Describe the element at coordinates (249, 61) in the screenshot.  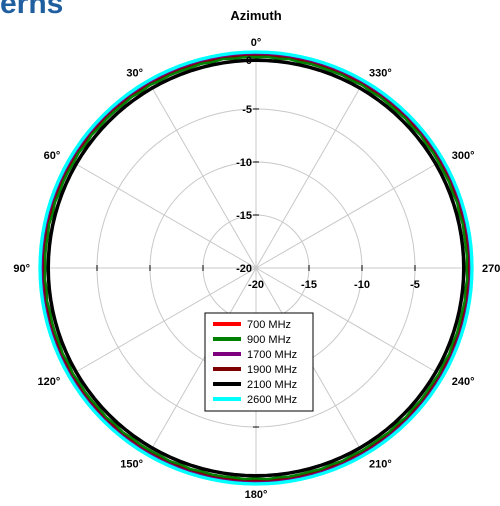
I see `radial-tick-label: 0` at that location.